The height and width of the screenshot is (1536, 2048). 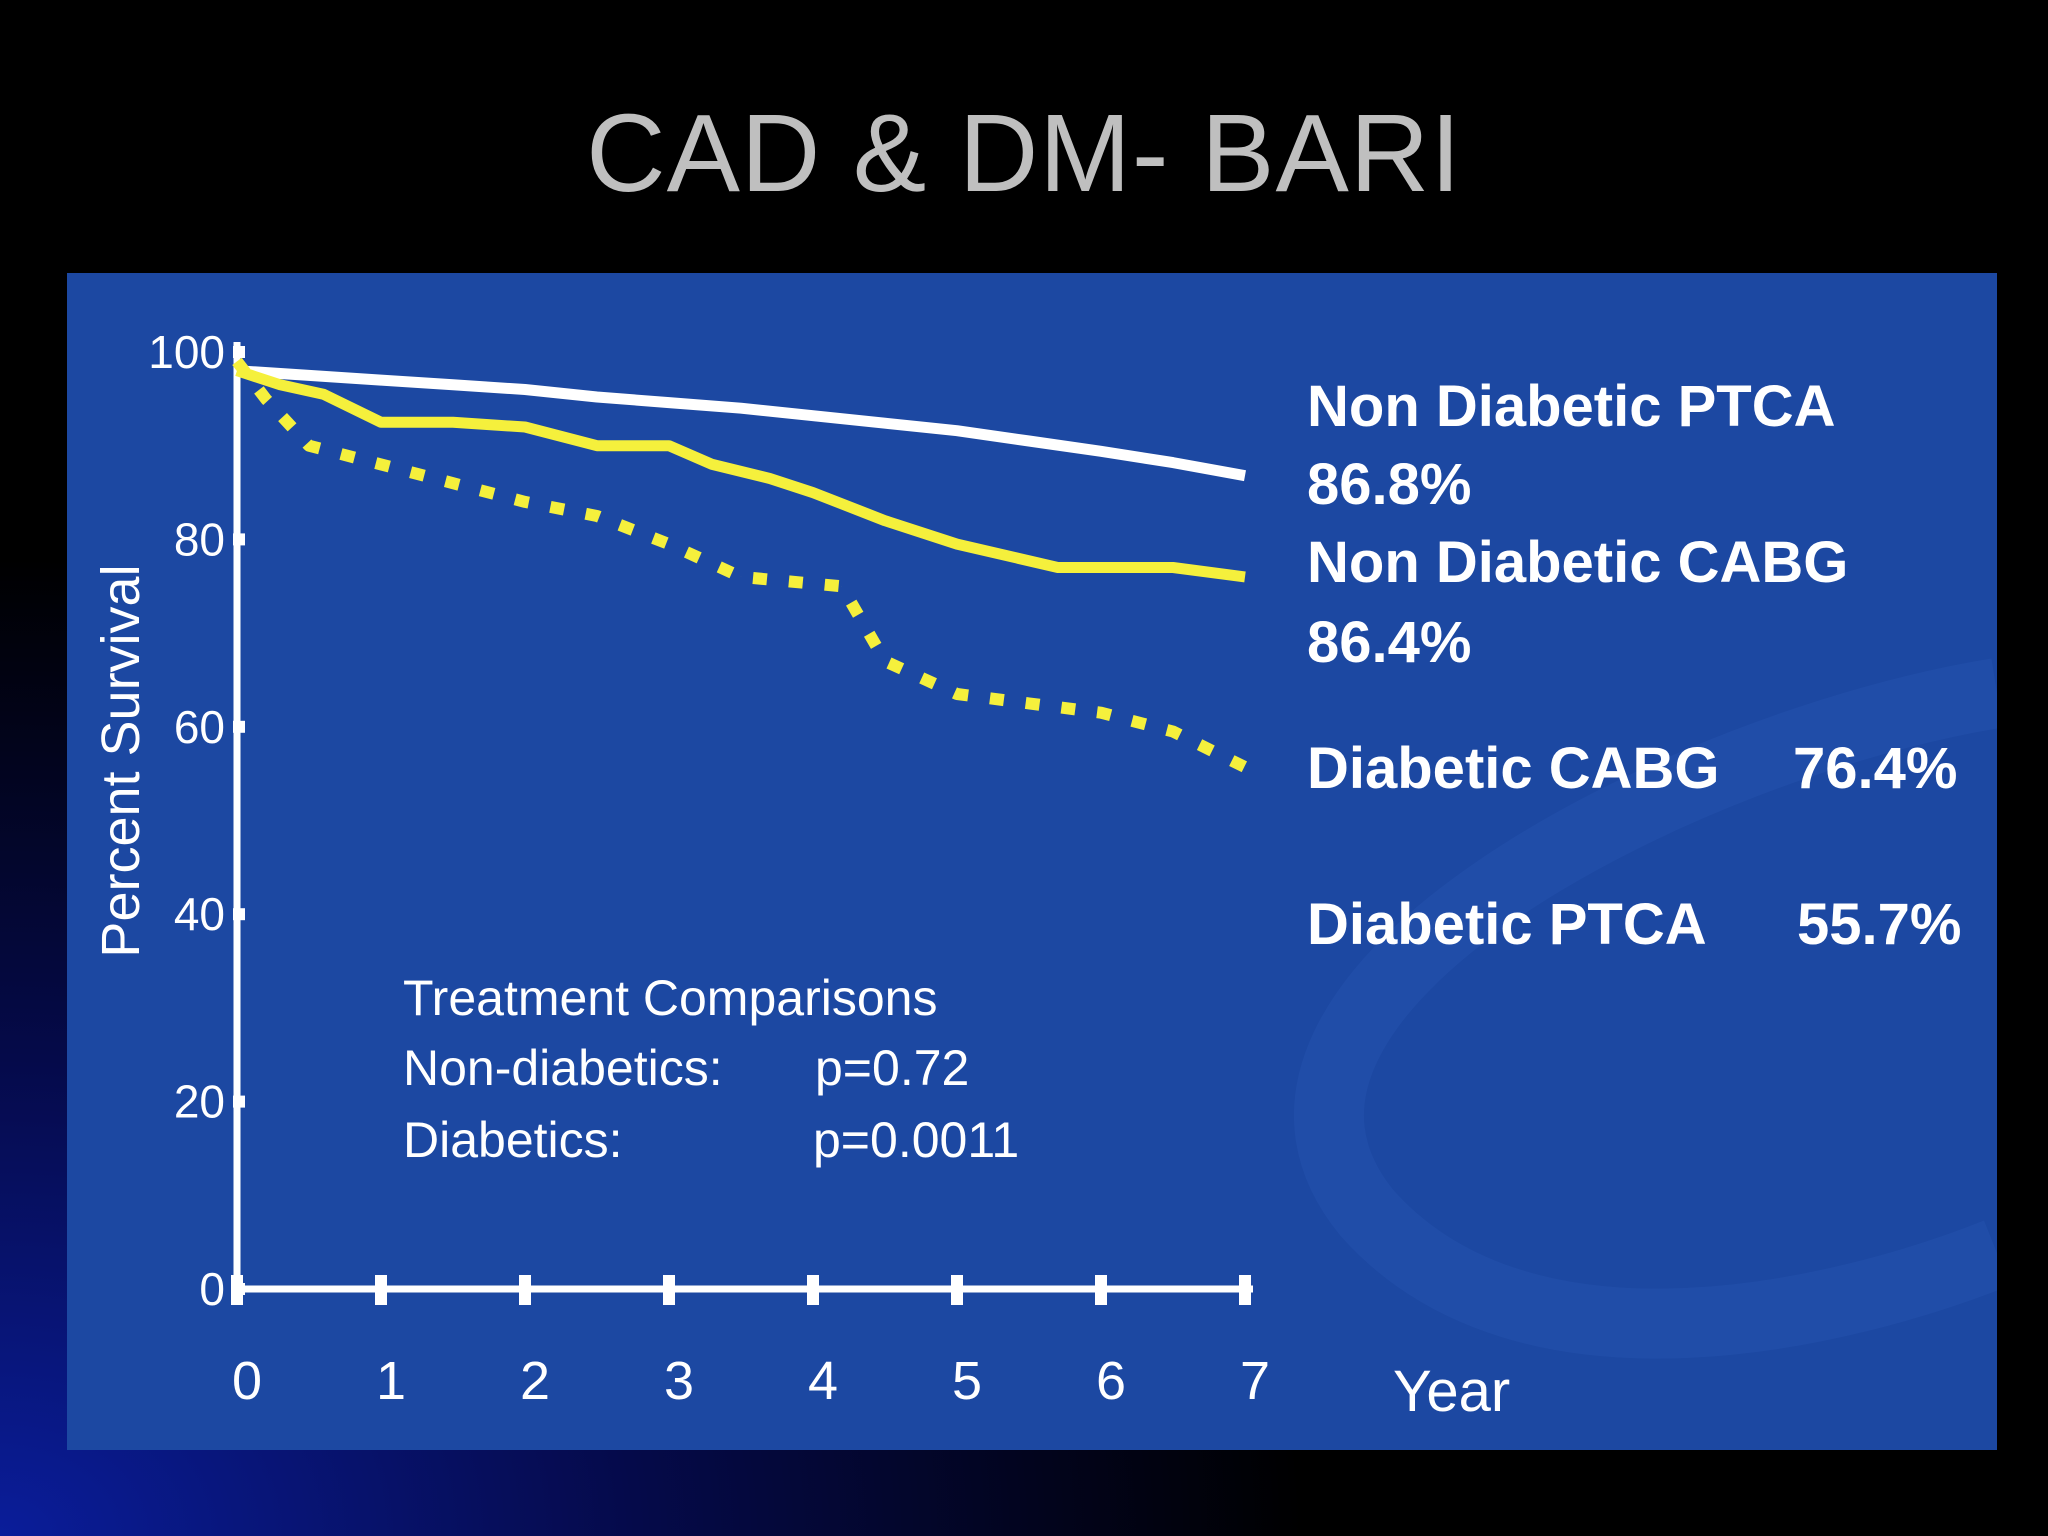 What do you see at coordinates (1389, 484) in the screenshot?
I see `value-non-diabetic-ptca: 86.8%` at bounding box center [1389, 484].